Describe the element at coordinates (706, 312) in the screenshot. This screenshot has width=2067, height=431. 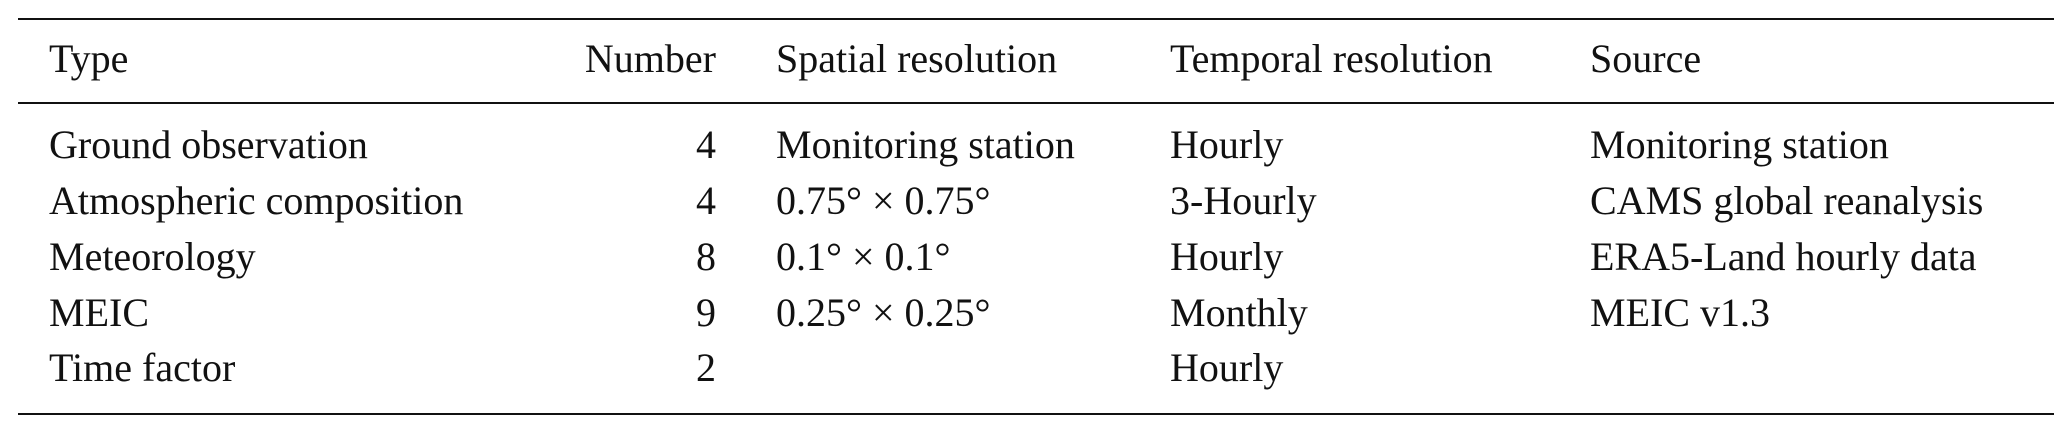
I see `cell-number: 9` at that location.